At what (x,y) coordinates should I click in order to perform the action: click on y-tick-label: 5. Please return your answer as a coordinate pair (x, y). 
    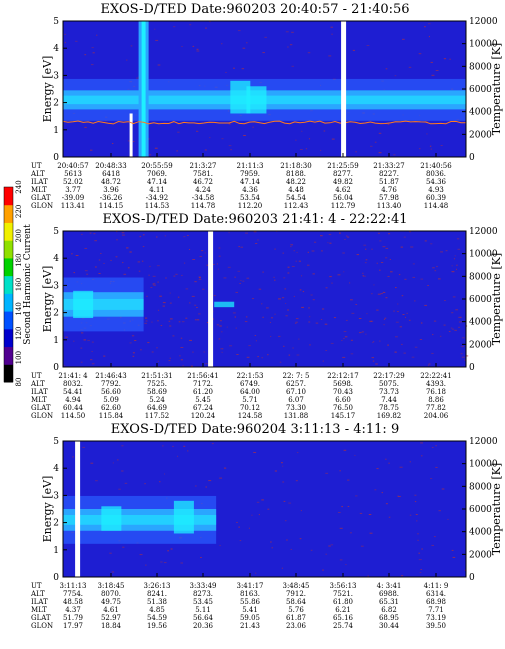
    Looking at the image, I should click on (56, 232).